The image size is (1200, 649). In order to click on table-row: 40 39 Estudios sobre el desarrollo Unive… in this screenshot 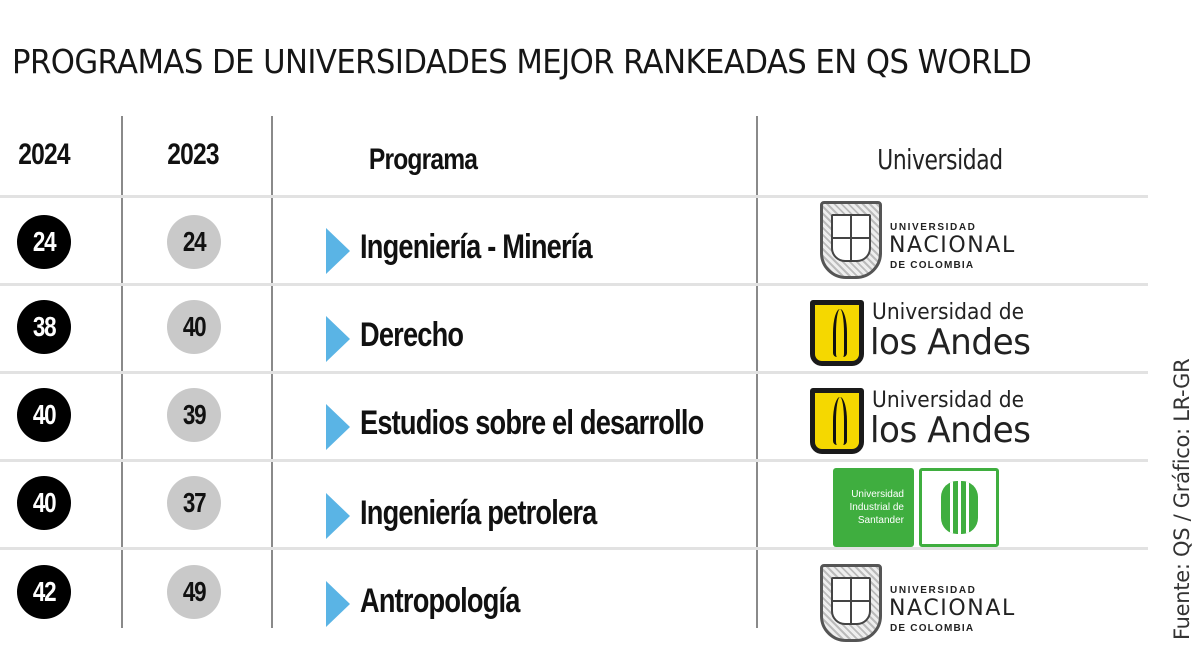, I will do `click(574, 418)`.